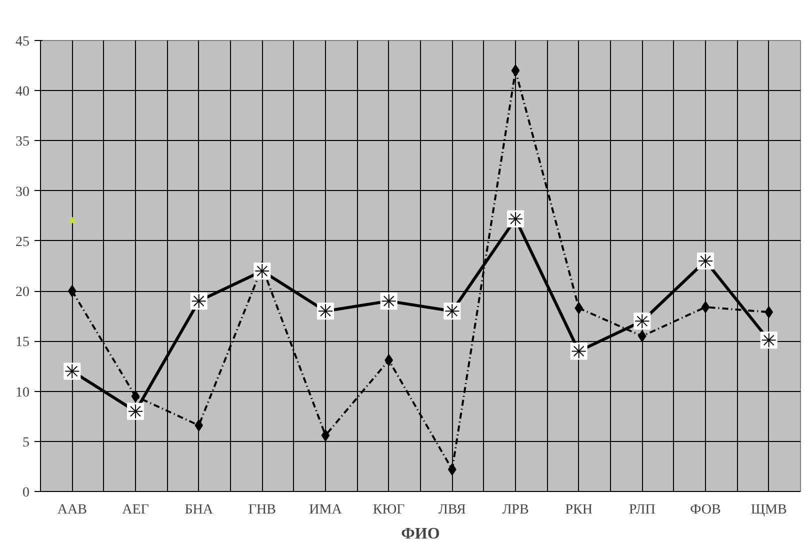 This screenshot has width=810, height=549. Describe the element at coordinates (23, 292) in the screenshot. I see `y-tick-label: 20` at that location.